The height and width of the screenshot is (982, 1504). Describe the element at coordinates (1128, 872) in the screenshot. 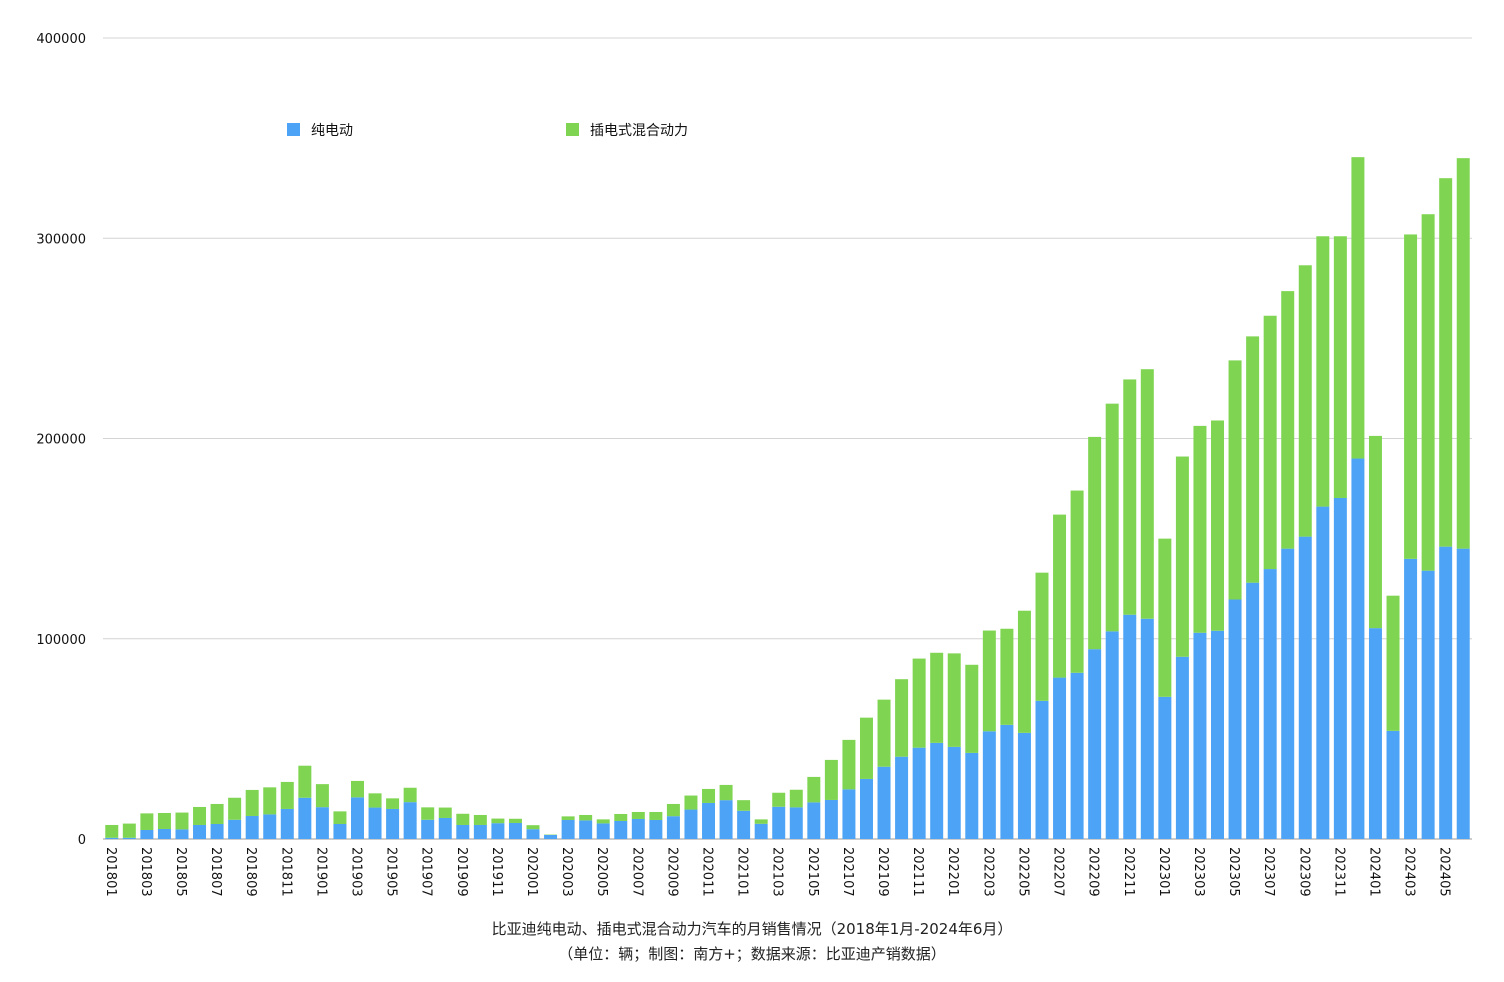

I see `x-tick-label: 202211` at that location.